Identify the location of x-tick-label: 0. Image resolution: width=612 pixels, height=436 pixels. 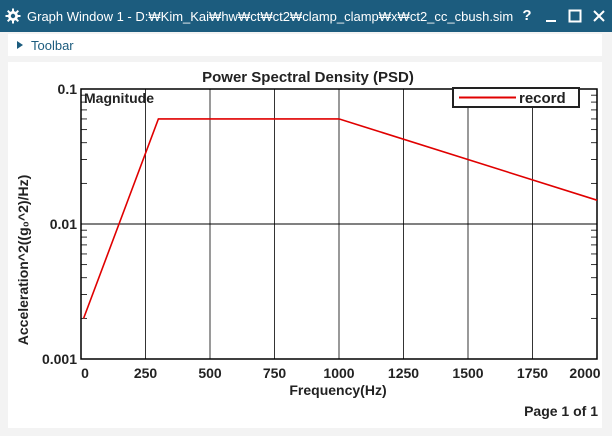
(85, 373).